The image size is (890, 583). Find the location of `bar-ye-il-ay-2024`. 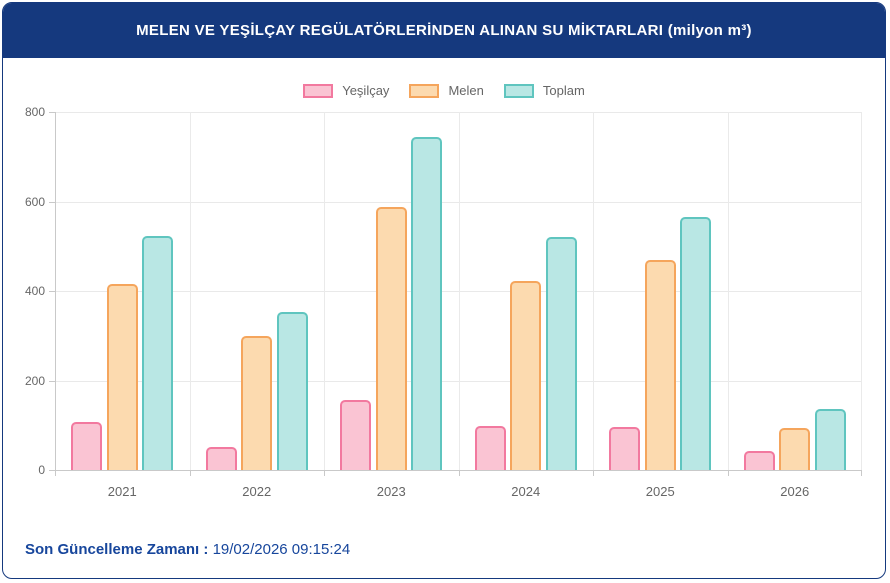

bar-ye-il-ay-2024 is located at coordinates (490, 448).